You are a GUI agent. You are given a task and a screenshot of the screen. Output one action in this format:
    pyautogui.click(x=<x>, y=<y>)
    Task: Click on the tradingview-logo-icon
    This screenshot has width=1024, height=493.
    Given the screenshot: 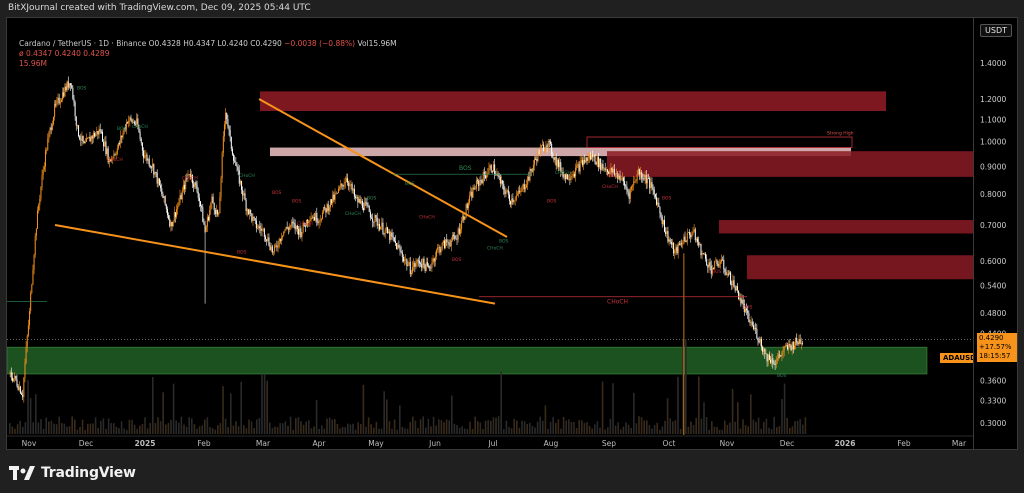 What is the action you would take?
    pyautogui.click(x=22, y=473)
    